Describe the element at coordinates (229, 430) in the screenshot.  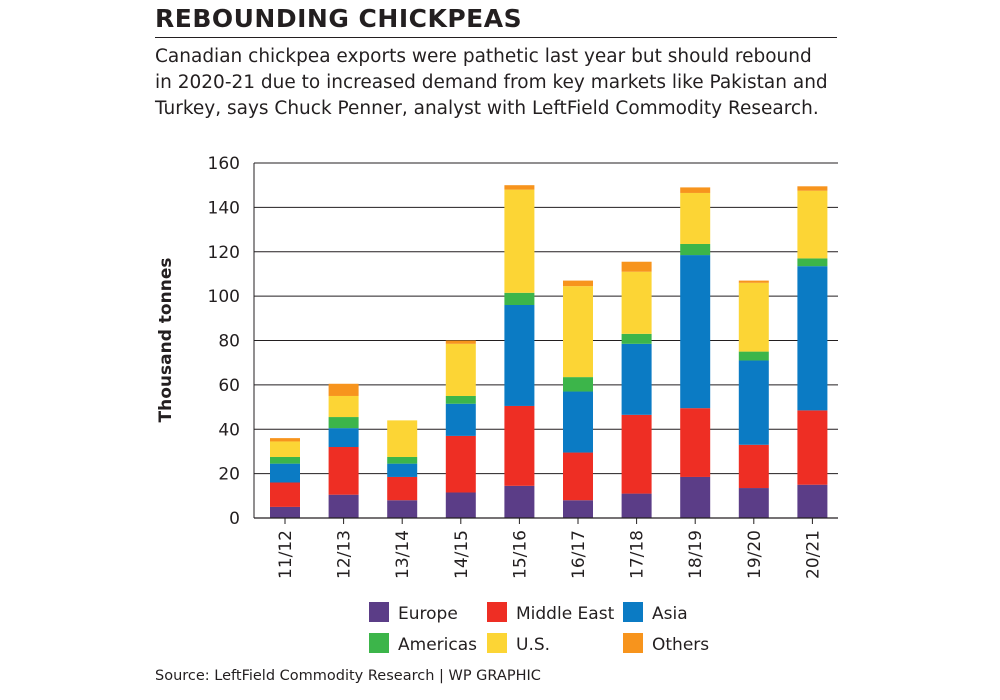
I see `y-tick-label: 40` at that location.